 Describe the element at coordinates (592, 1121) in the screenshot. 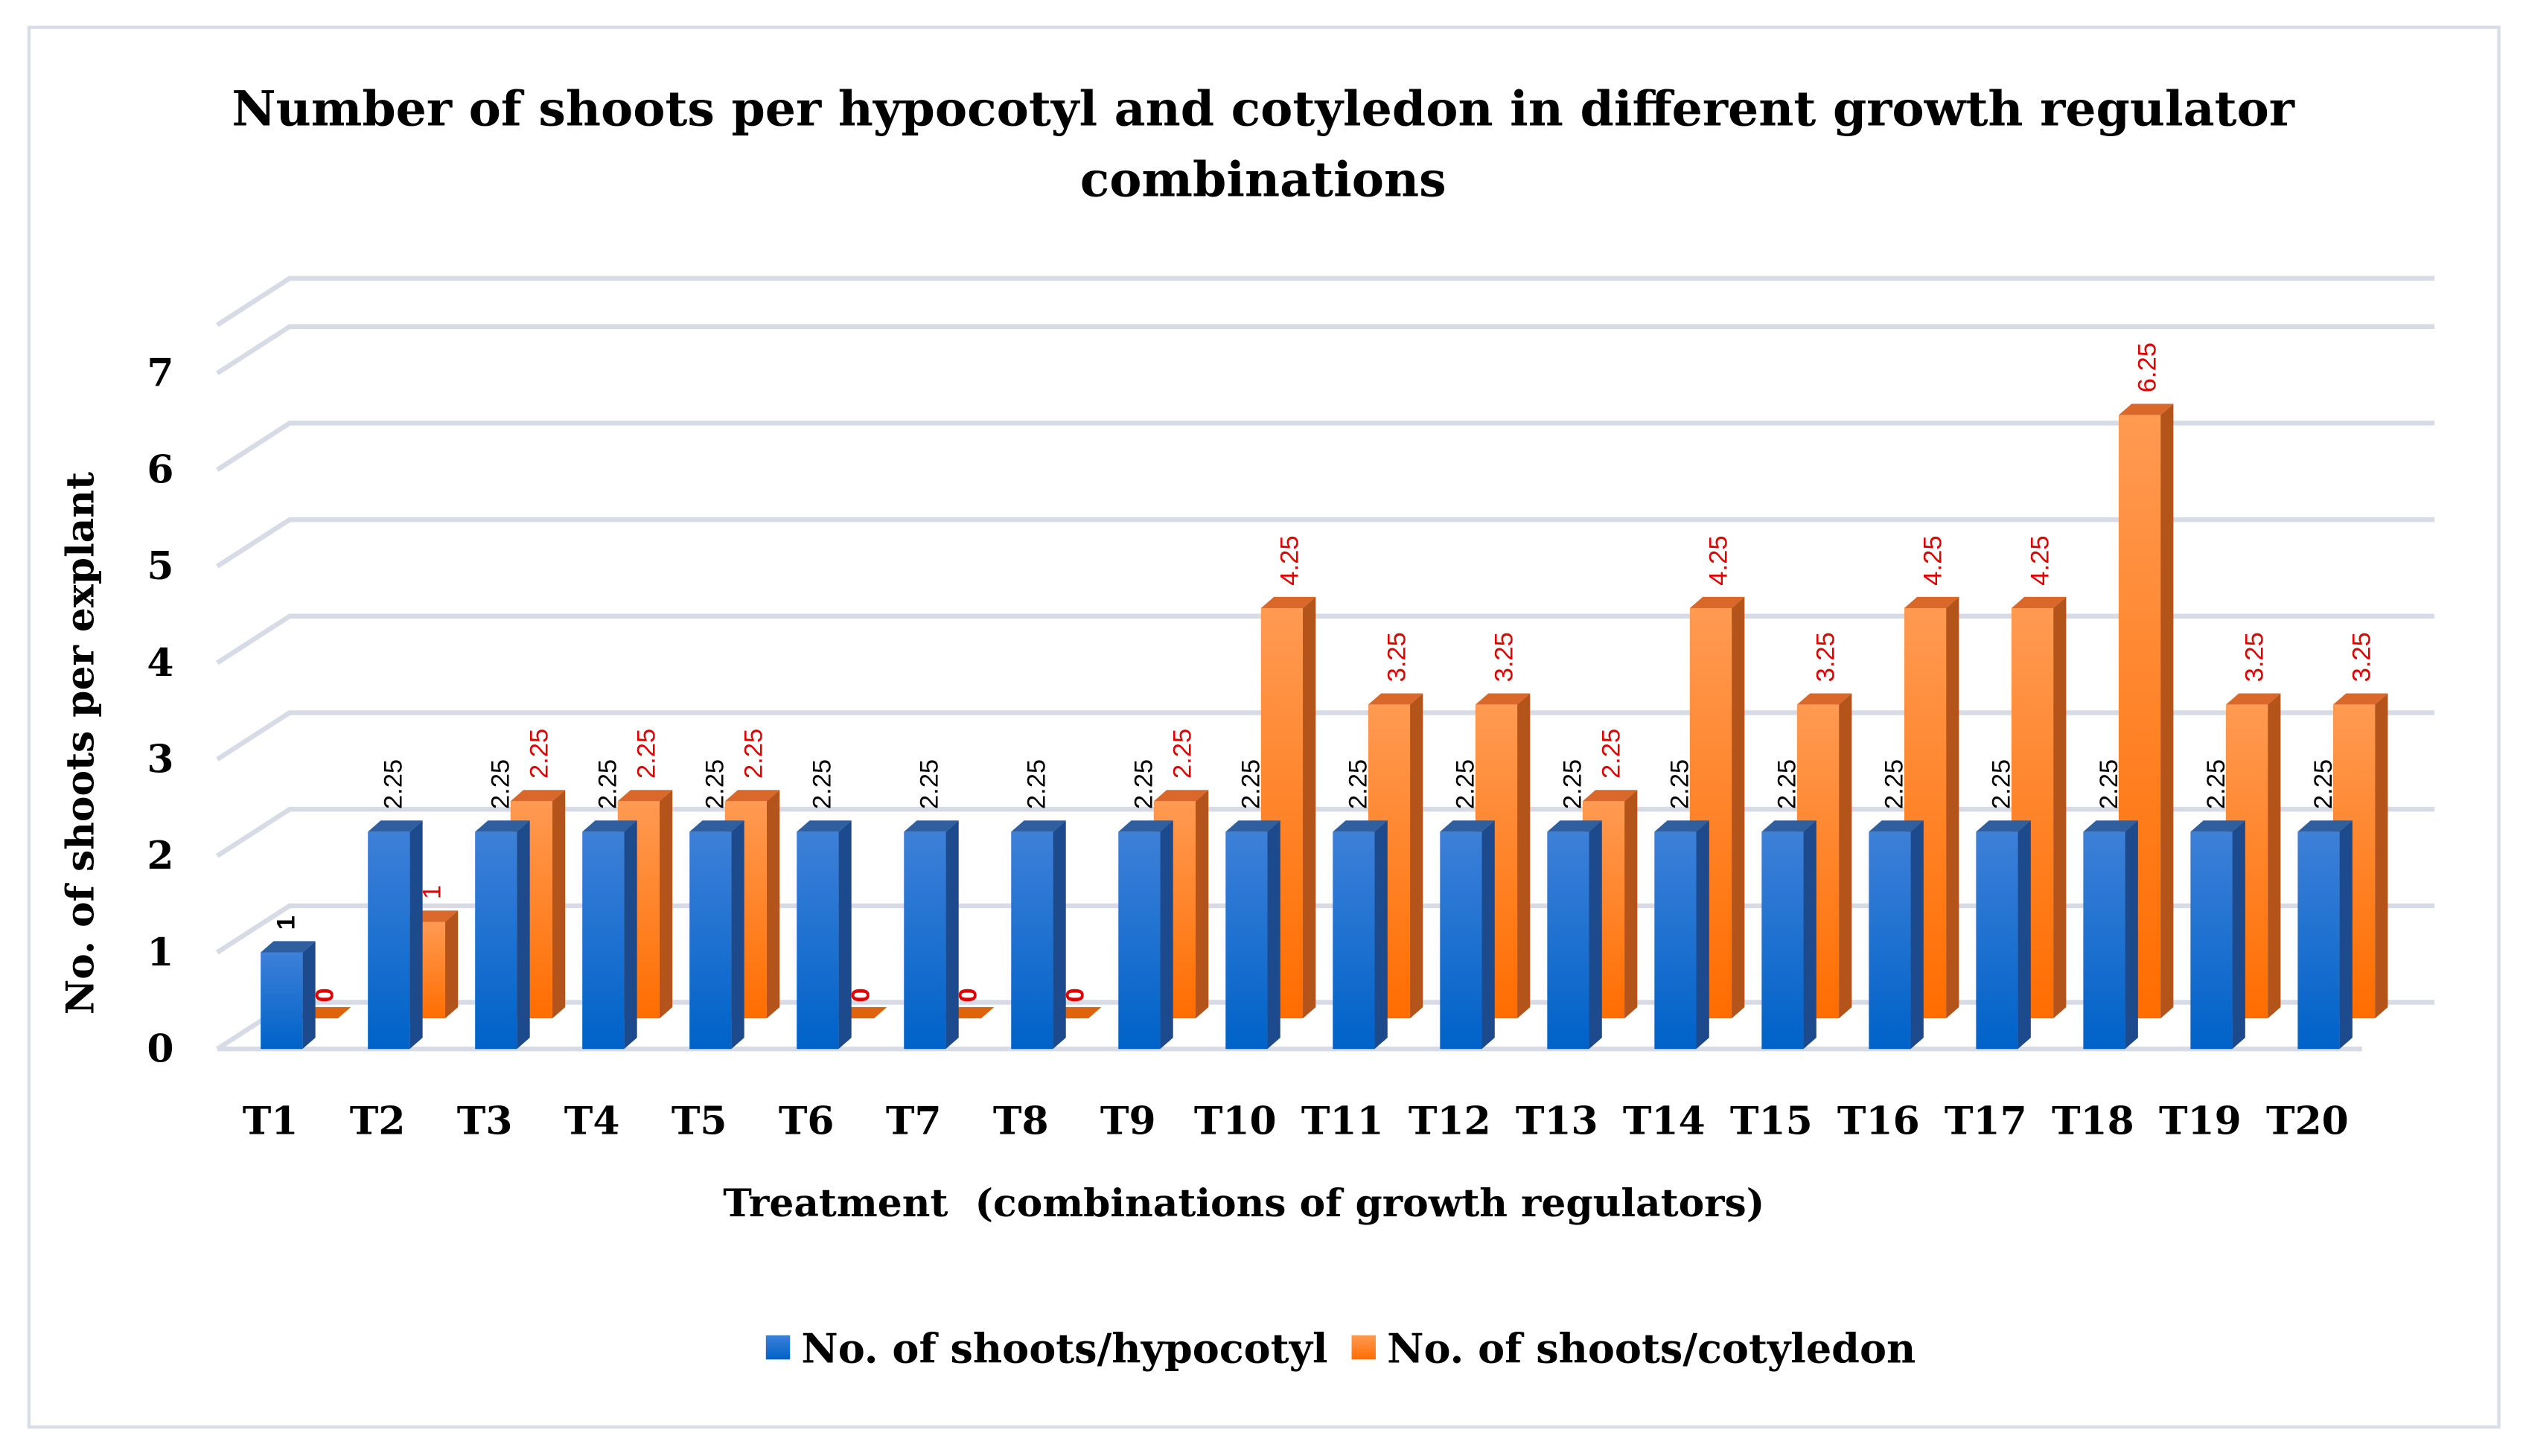

I see `x-tick-label: T4` at that location.